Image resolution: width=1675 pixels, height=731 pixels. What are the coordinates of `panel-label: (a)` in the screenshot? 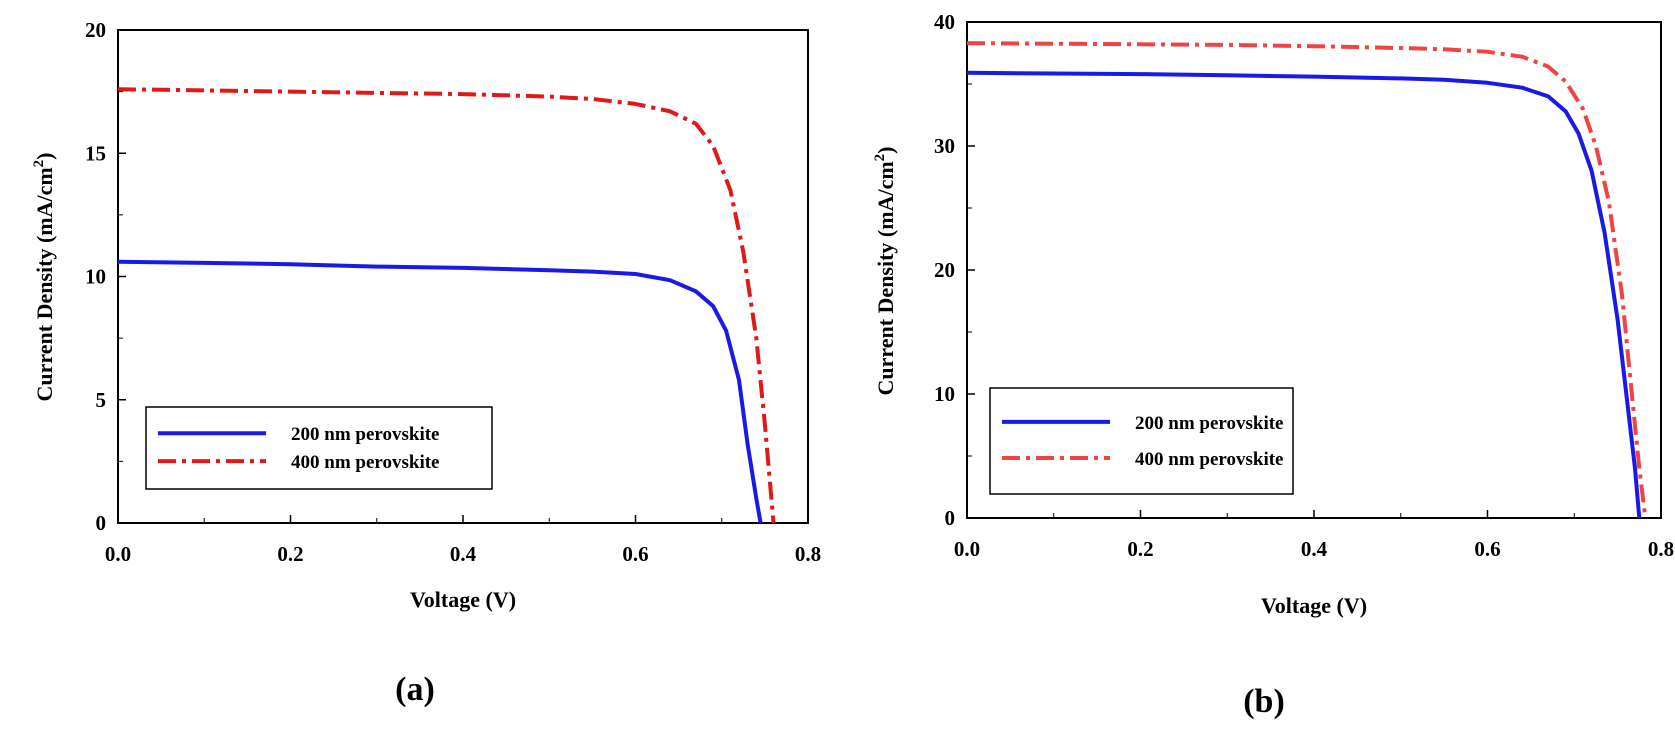 It's located at (415, 689).